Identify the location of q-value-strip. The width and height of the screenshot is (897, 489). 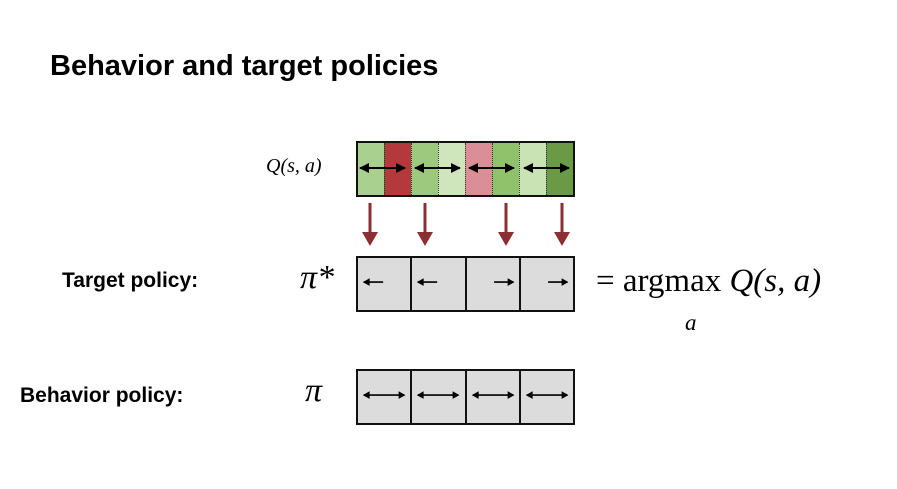
(465, 169).